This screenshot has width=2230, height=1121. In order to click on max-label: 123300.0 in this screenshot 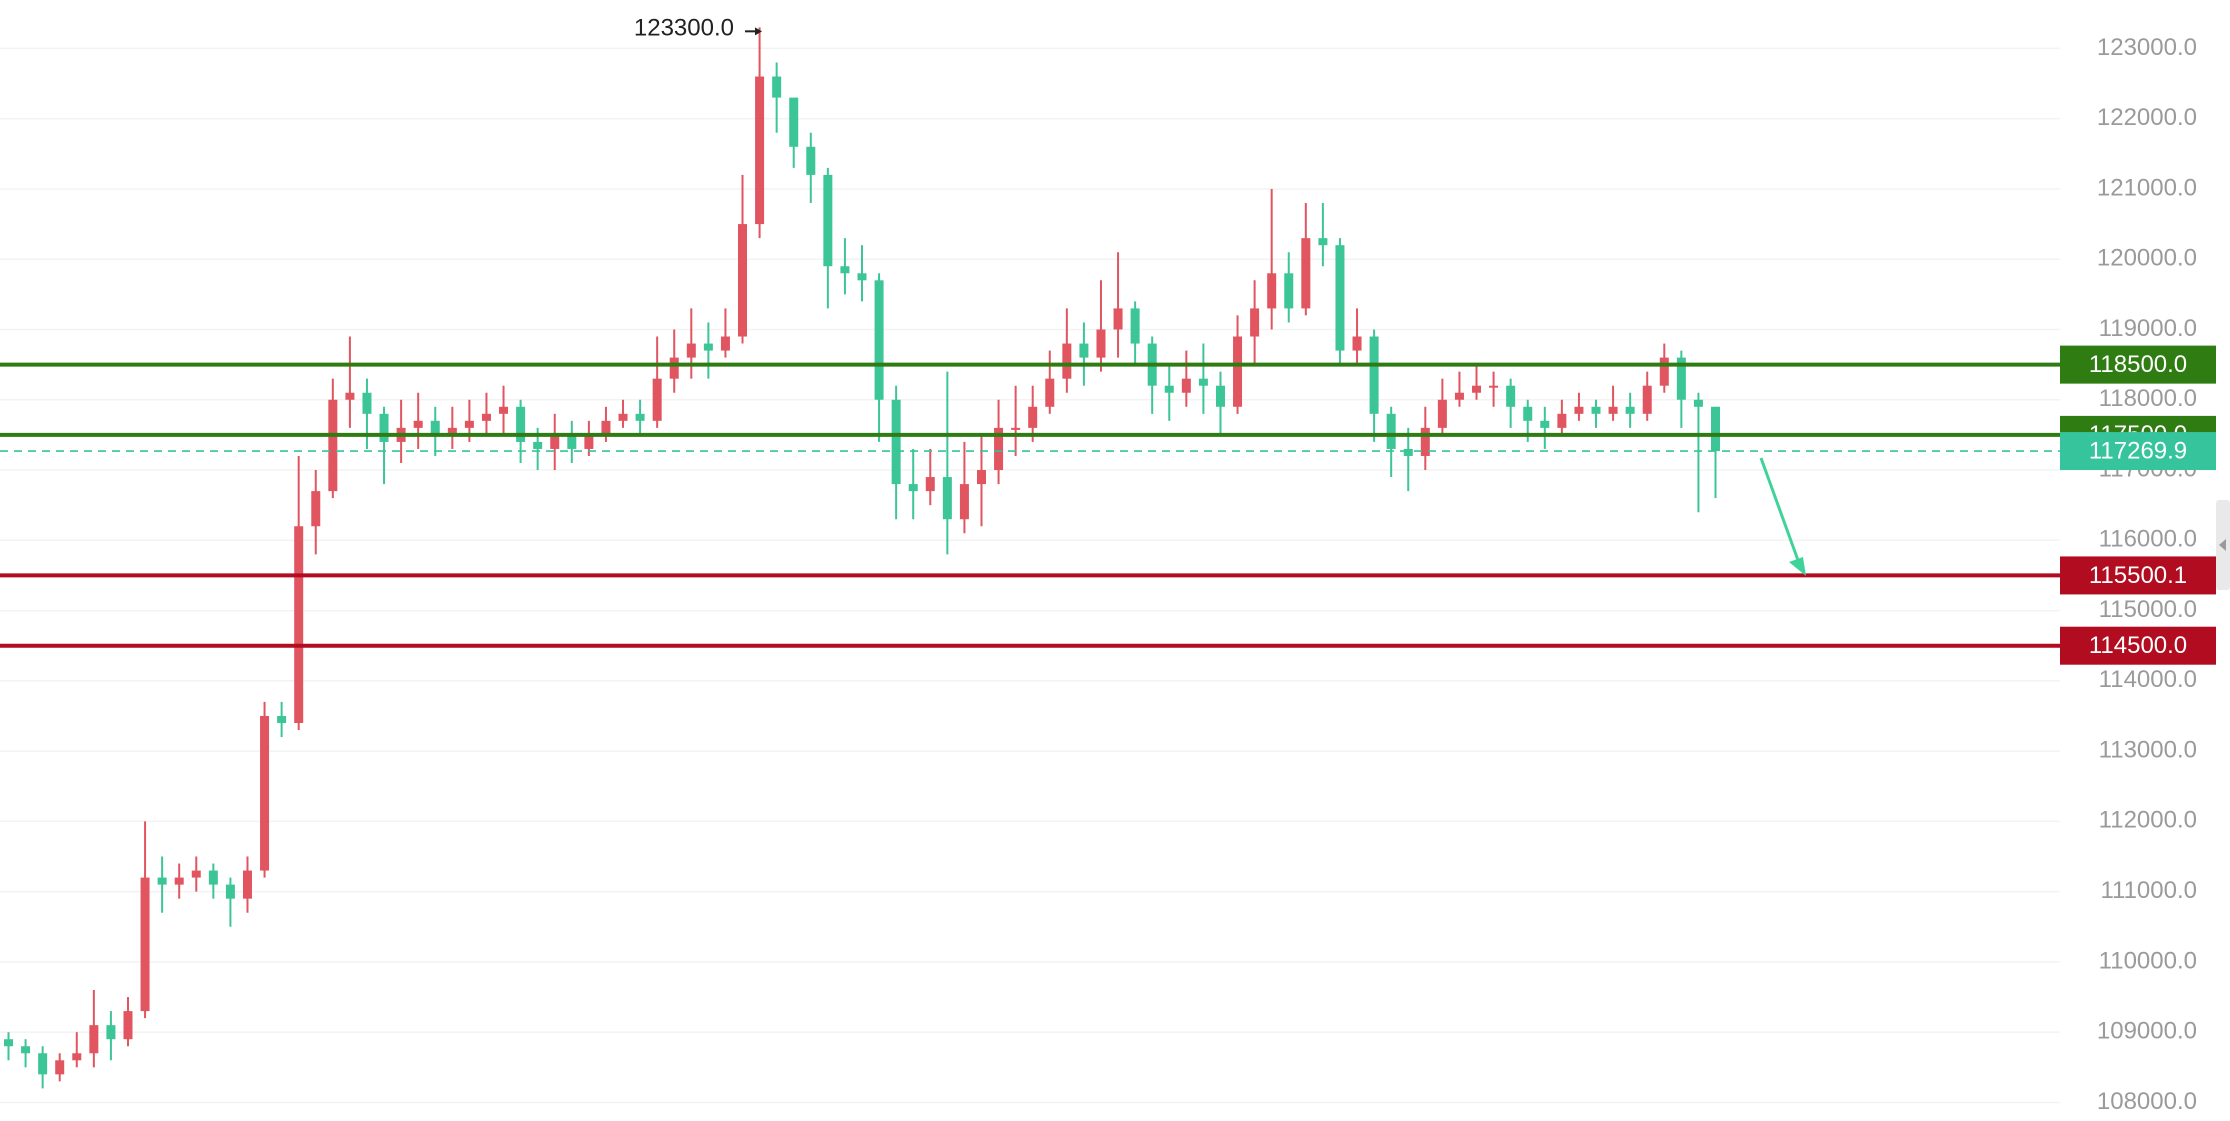, I will do `click(684, 28)`.